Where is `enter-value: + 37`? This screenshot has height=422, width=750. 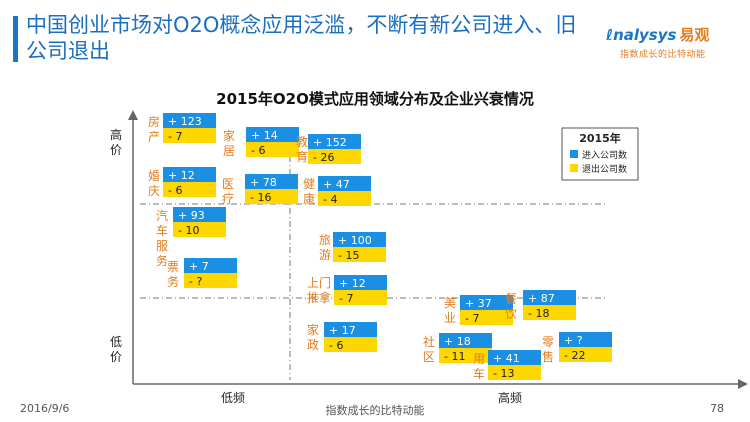
enter-value: + 37 is located at coordinates (478, 303).